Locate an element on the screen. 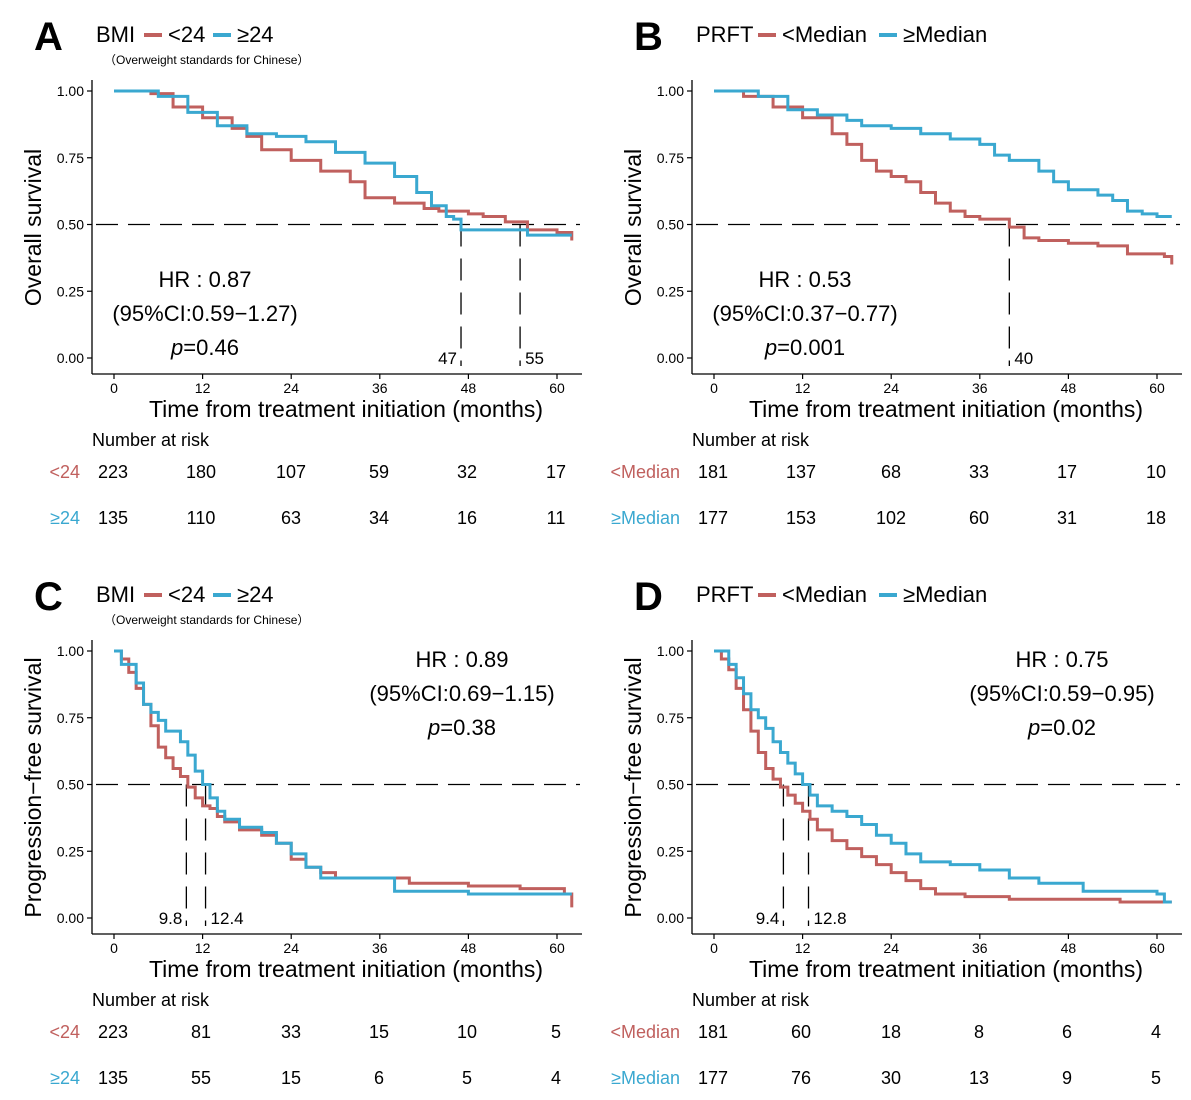 This screenshot has height=1100, width=1191. p-value: p=0.38 is located at coordinates (461, 727).